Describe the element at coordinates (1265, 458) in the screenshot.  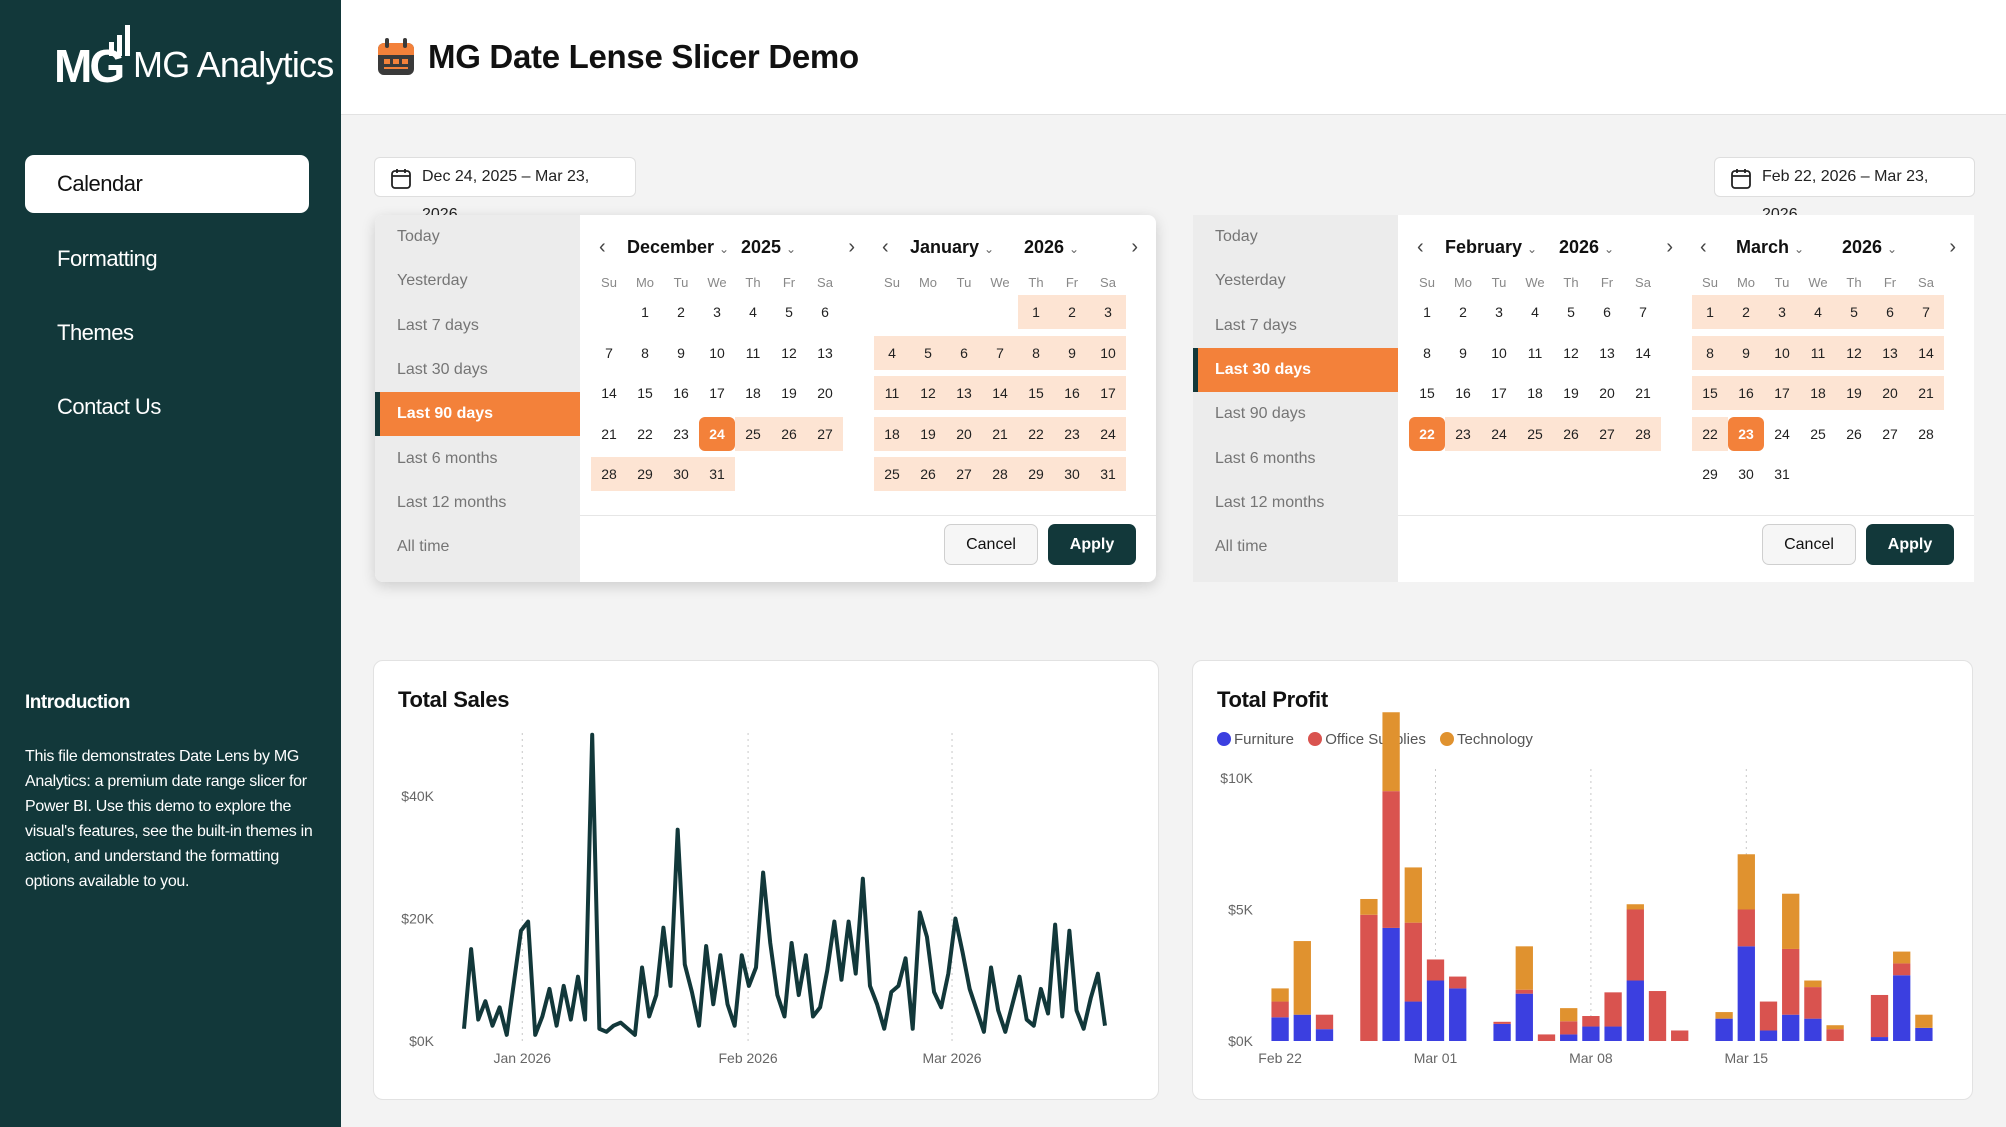
I see `preset-item: Last 6 months` at that location.